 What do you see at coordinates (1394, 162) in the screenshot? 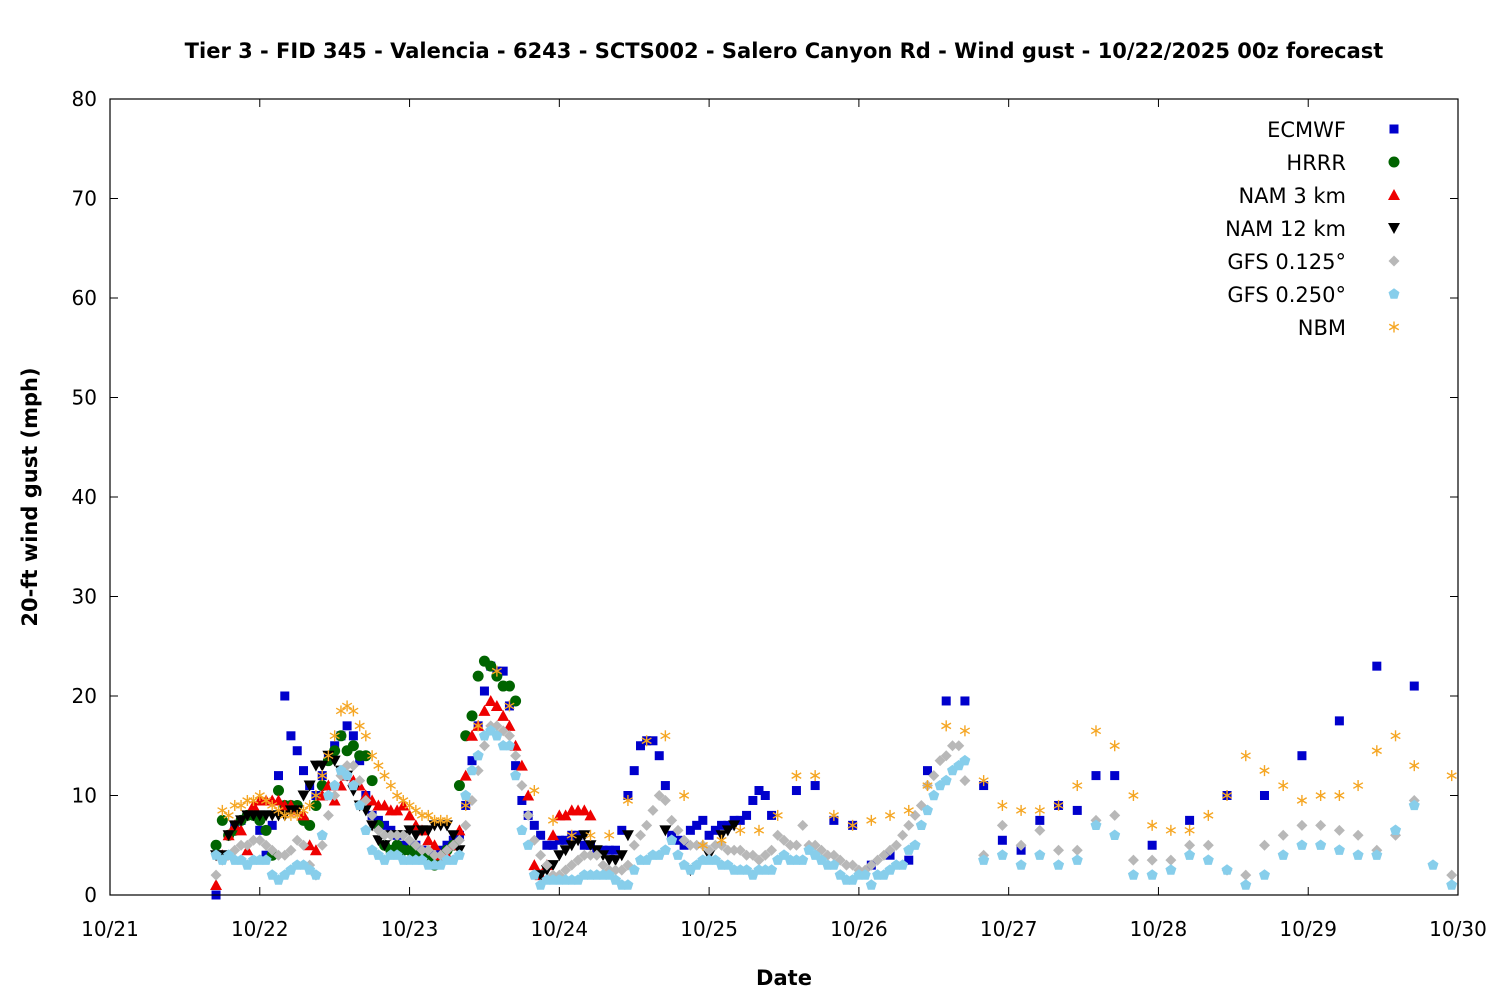
I see `legend-marker-hrrr` at bounding box center [1394, 162].